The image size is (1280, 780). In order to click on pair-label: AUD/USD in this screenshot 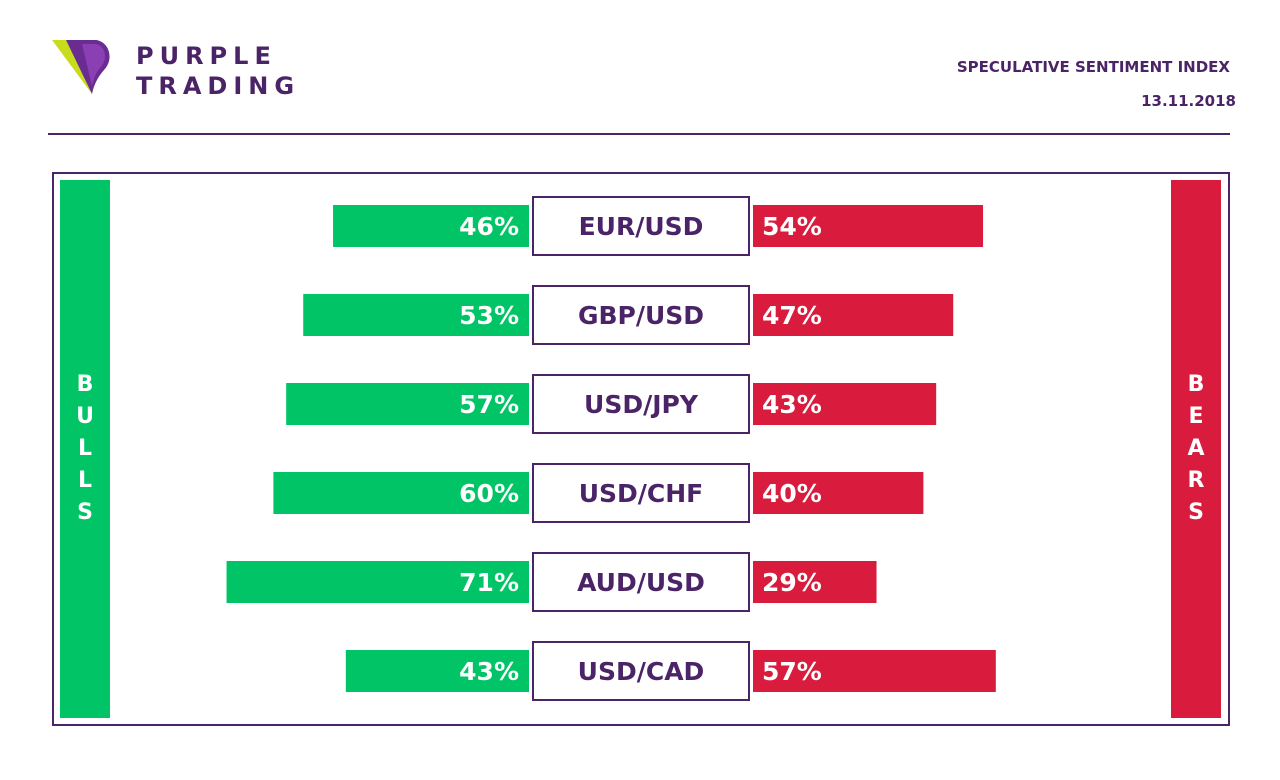, I will do `click(641, 582)`.